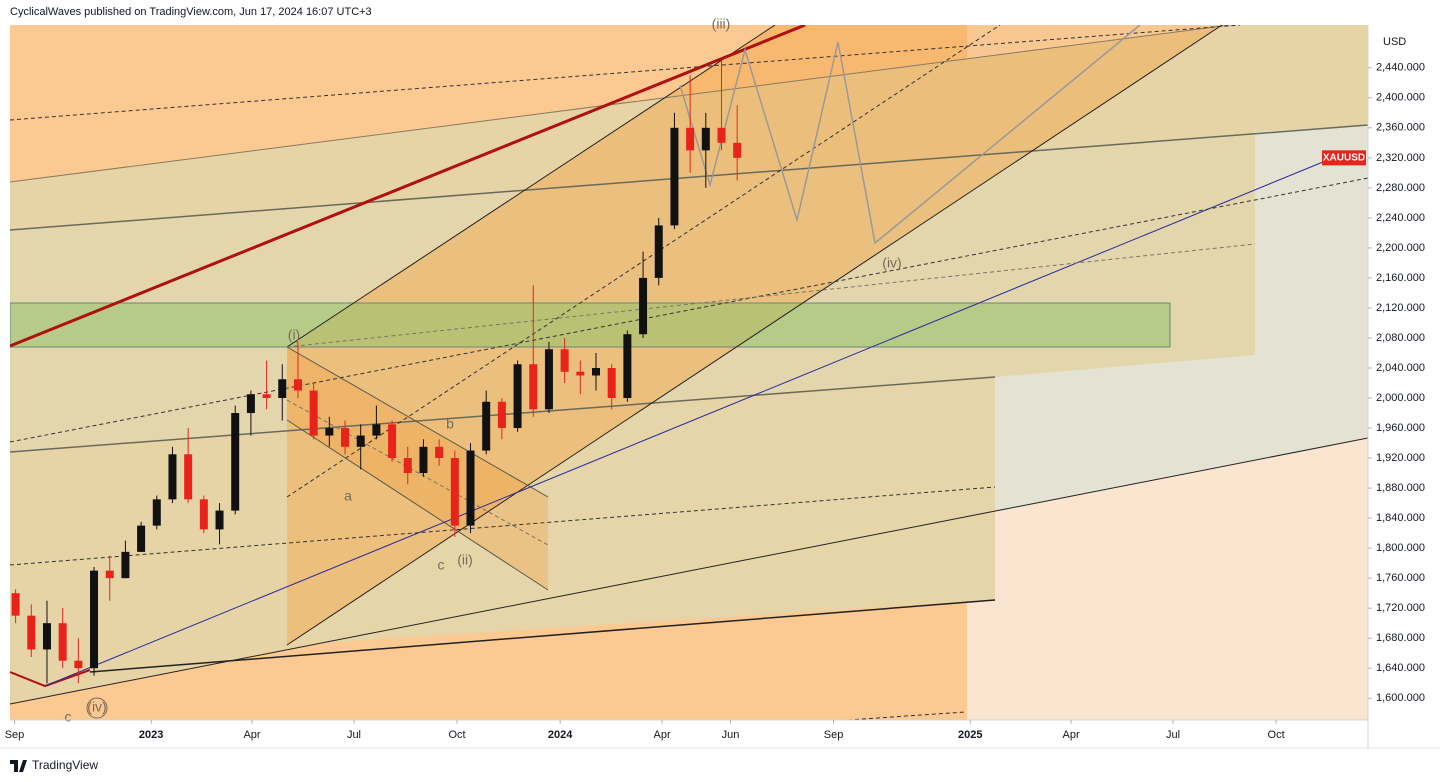 This screenshot has width=1440, height=782. I want to click on price-tag, so click(1344, 158).